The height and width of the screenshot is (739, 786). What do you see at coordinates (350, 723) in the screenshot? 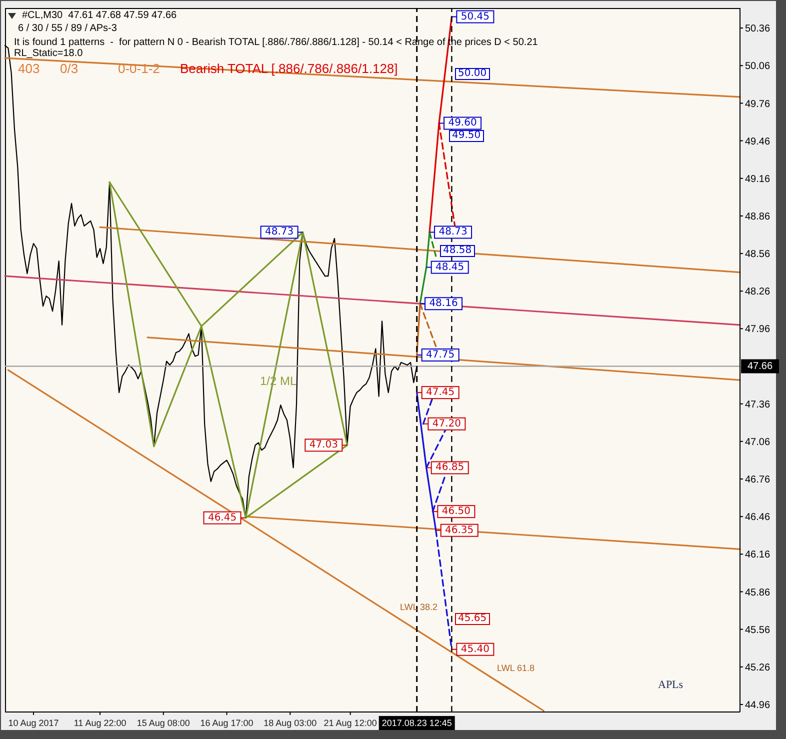
I see `x-tick-label: 21 Aug 12:00` at bounding box center [350, 723].